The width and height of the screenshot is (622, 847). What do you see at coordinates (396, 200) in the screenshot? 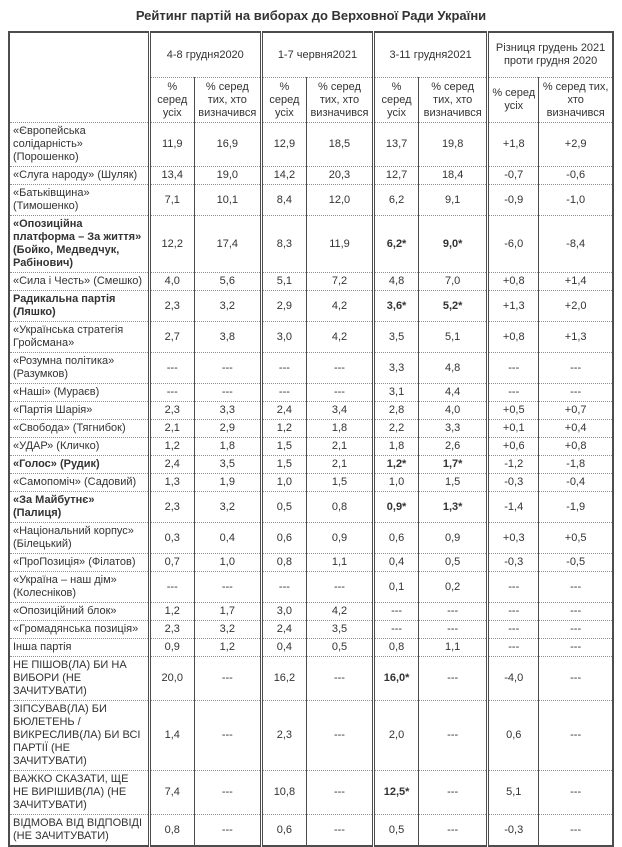
I see `value-cell: 6,2` at bounding box center [396, 200].